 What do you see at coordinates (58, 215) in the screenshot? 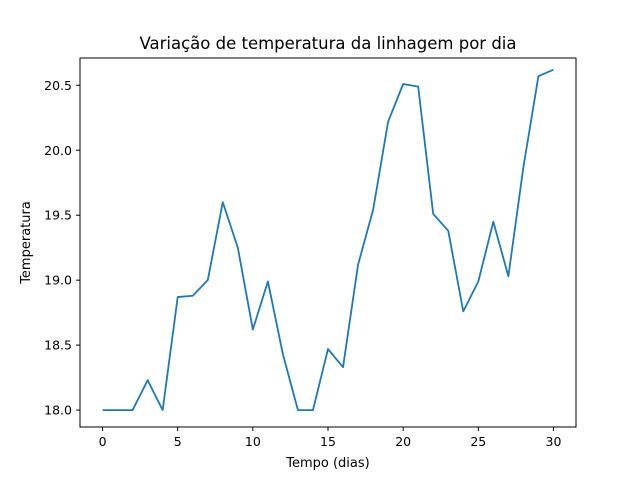
I see `y-tick-label: 19.5` at bounding box center [58, 215].